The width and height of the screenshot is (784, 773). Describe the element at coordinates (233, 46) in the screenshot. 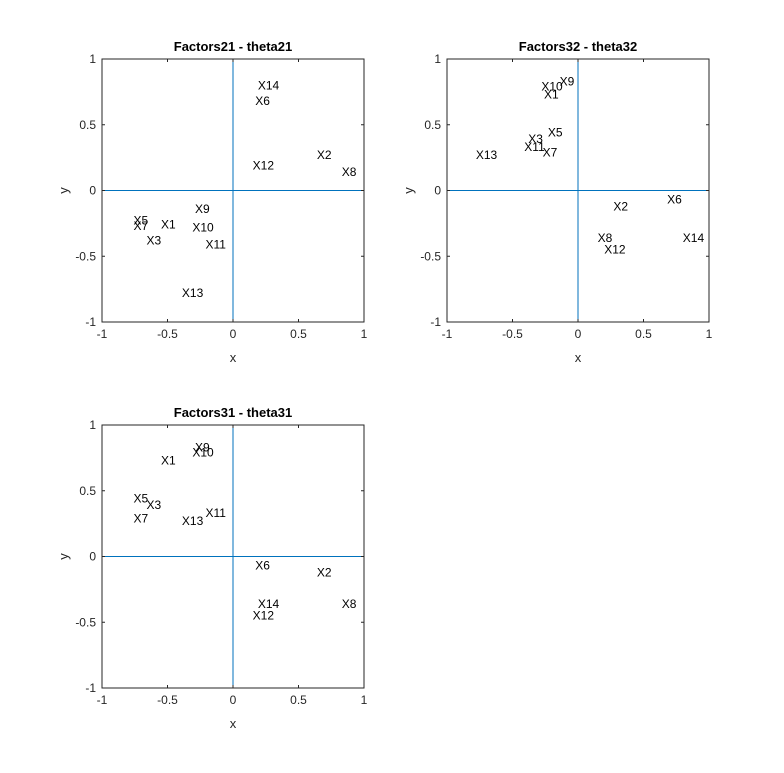

I see `chart-title: Factors21 - theta21` at that location.